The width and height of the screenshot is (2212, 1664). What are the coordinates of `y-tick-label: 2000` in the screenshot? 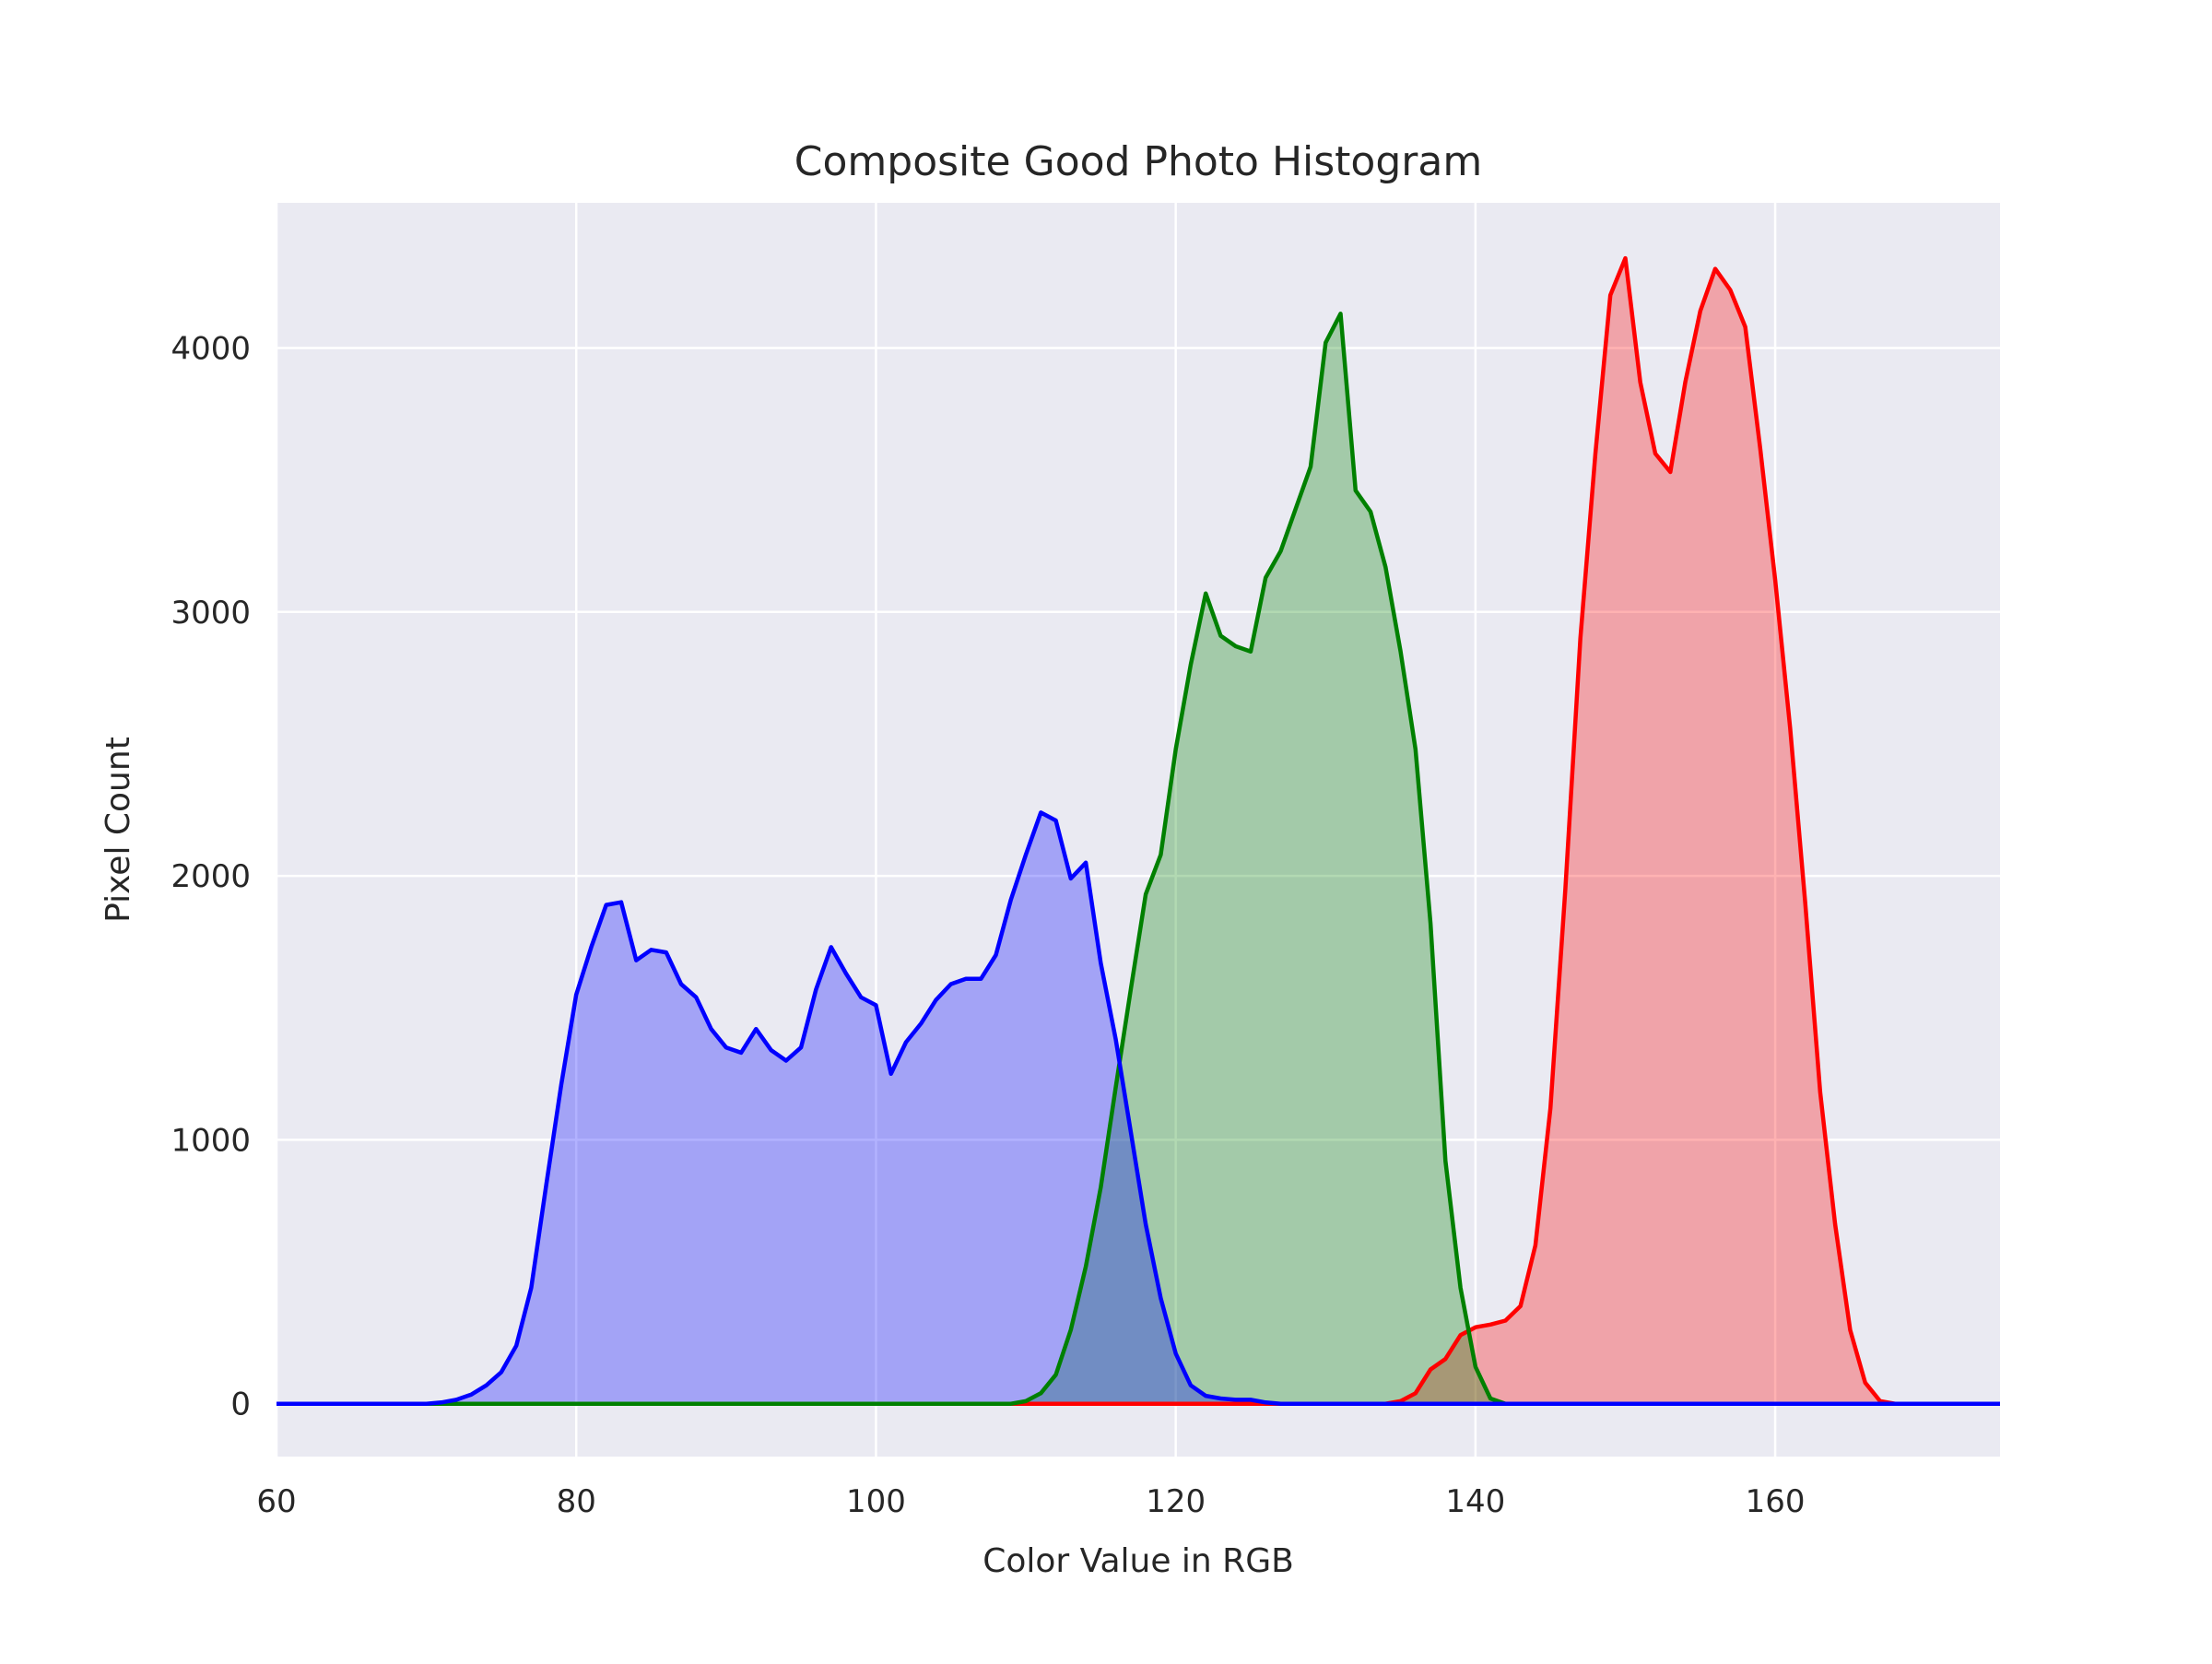 It's located at (211, 876).